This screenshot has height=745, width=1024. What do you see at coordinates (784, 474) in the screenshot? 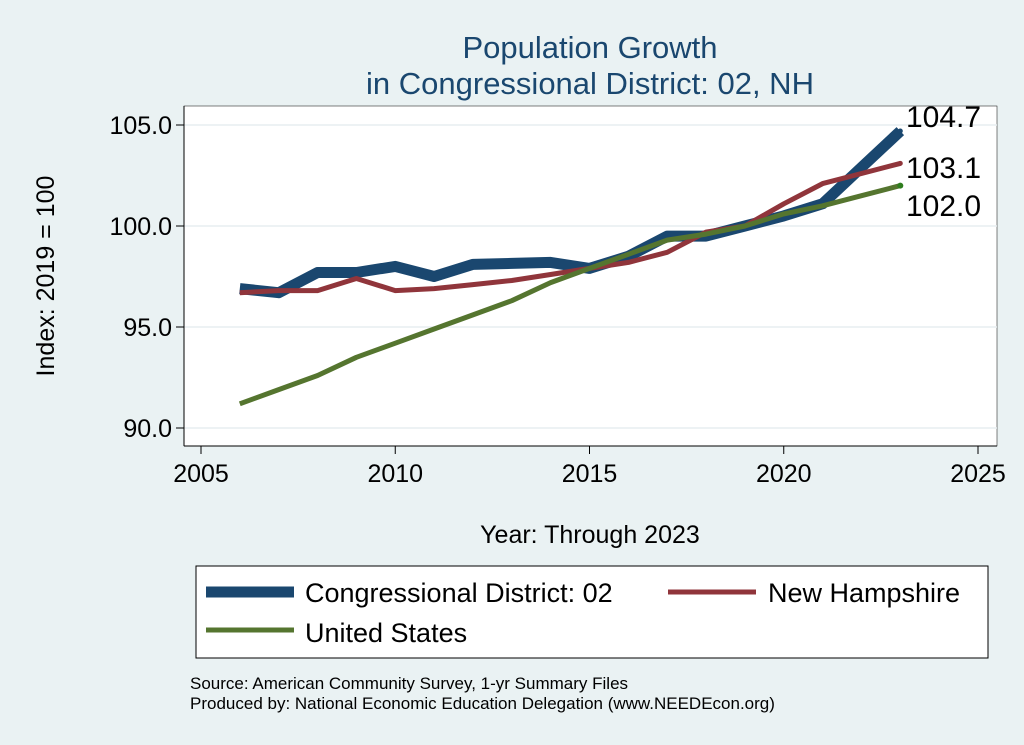
I see `x-tick-label: 2020` at bounding box center [784, 474].